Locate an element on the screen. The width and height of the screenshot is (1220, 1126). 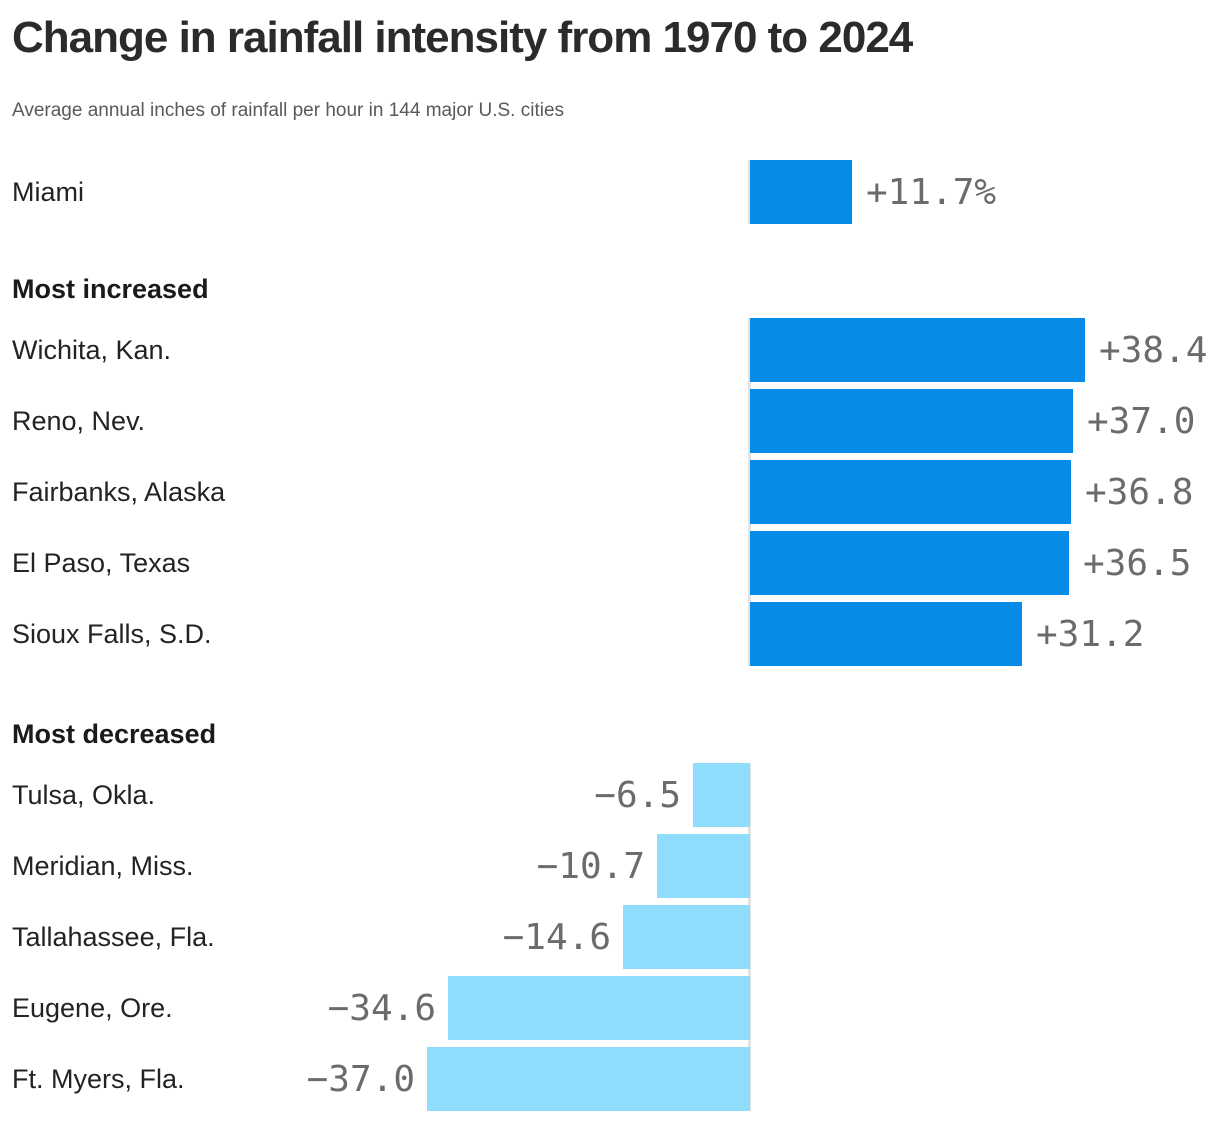
value-label: +36.8 is located at coordinates (1139, 492).